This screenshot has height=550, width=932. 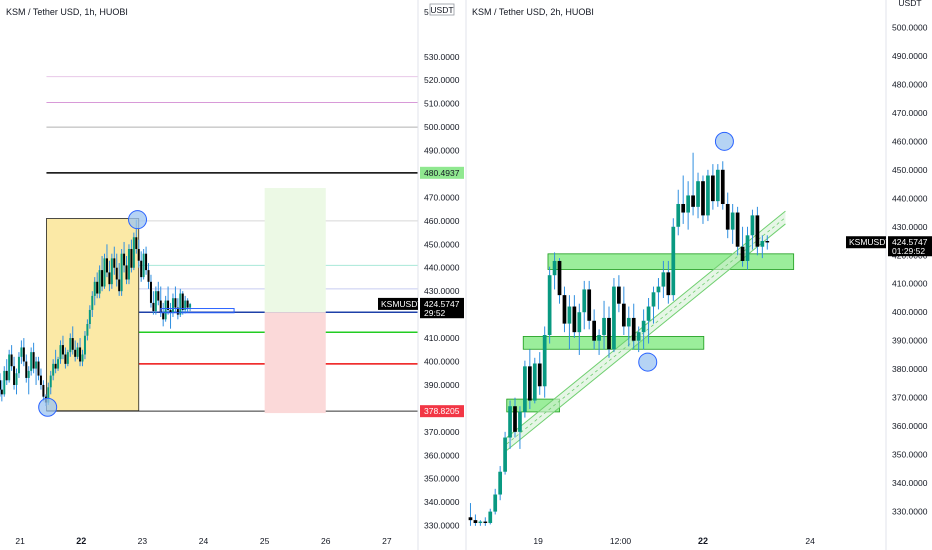 I want to click on left-time-axis: 21 22 23 24 25 26 27, so click(x=203, y=541).